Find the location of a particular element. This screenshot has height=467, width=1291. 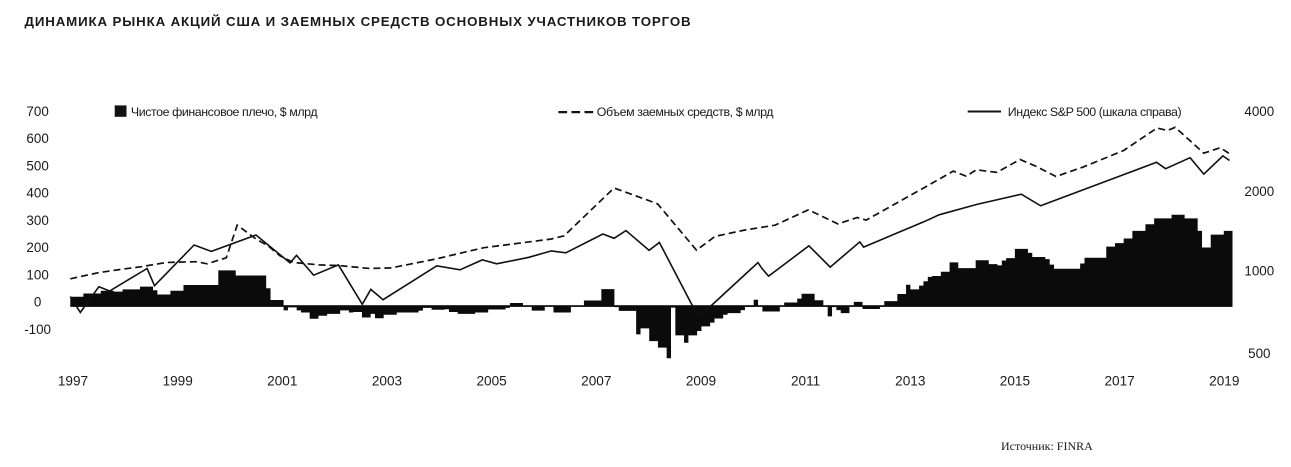

svg-text: 2007 is located at coordinates (596, 380).